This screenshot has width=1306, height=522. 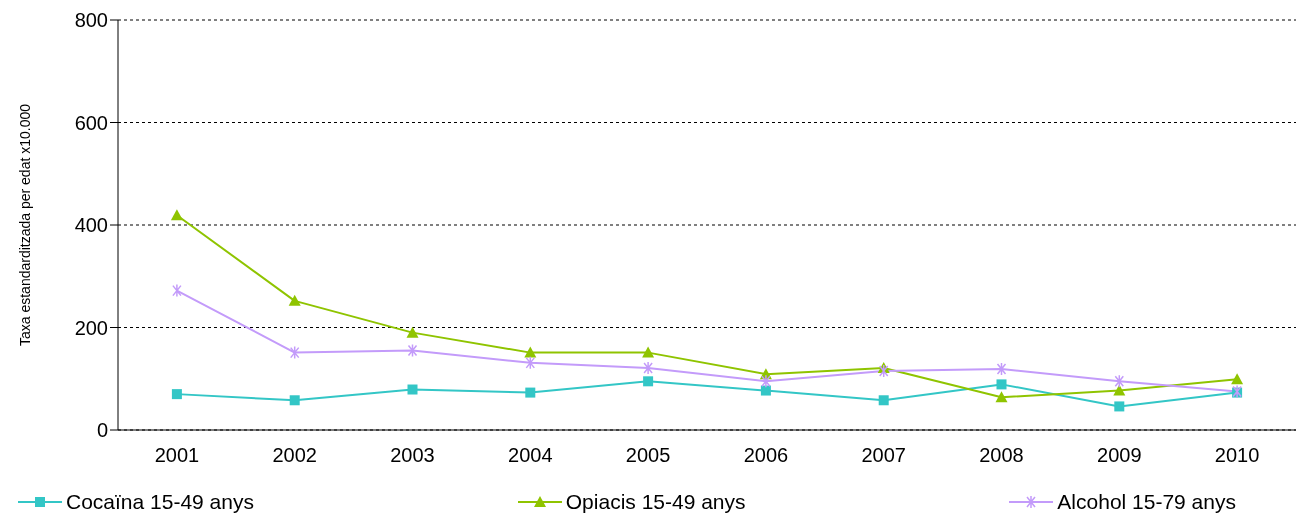 I want to click on x-tick-label: 2002, so click(x=294, y=455).